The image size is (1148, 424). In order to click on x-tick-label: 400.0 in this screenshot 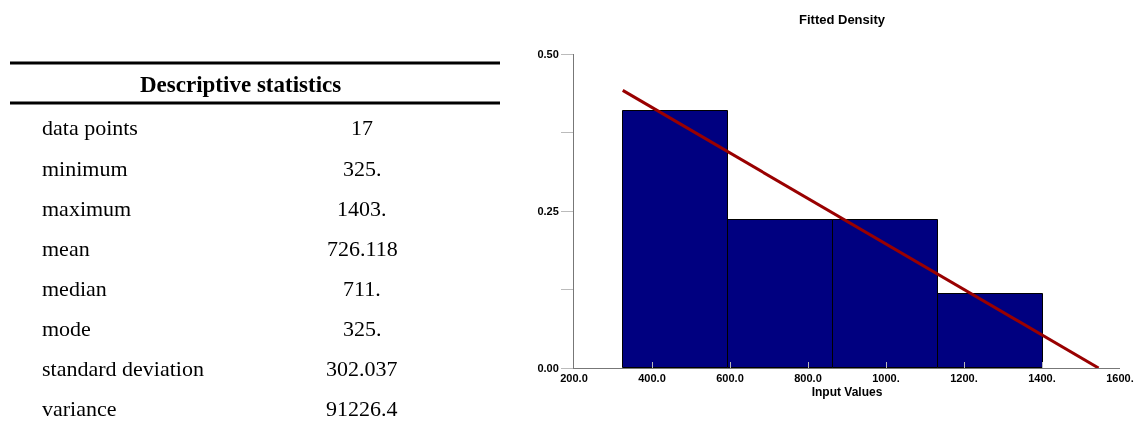, I will do `click(652, 378)`.